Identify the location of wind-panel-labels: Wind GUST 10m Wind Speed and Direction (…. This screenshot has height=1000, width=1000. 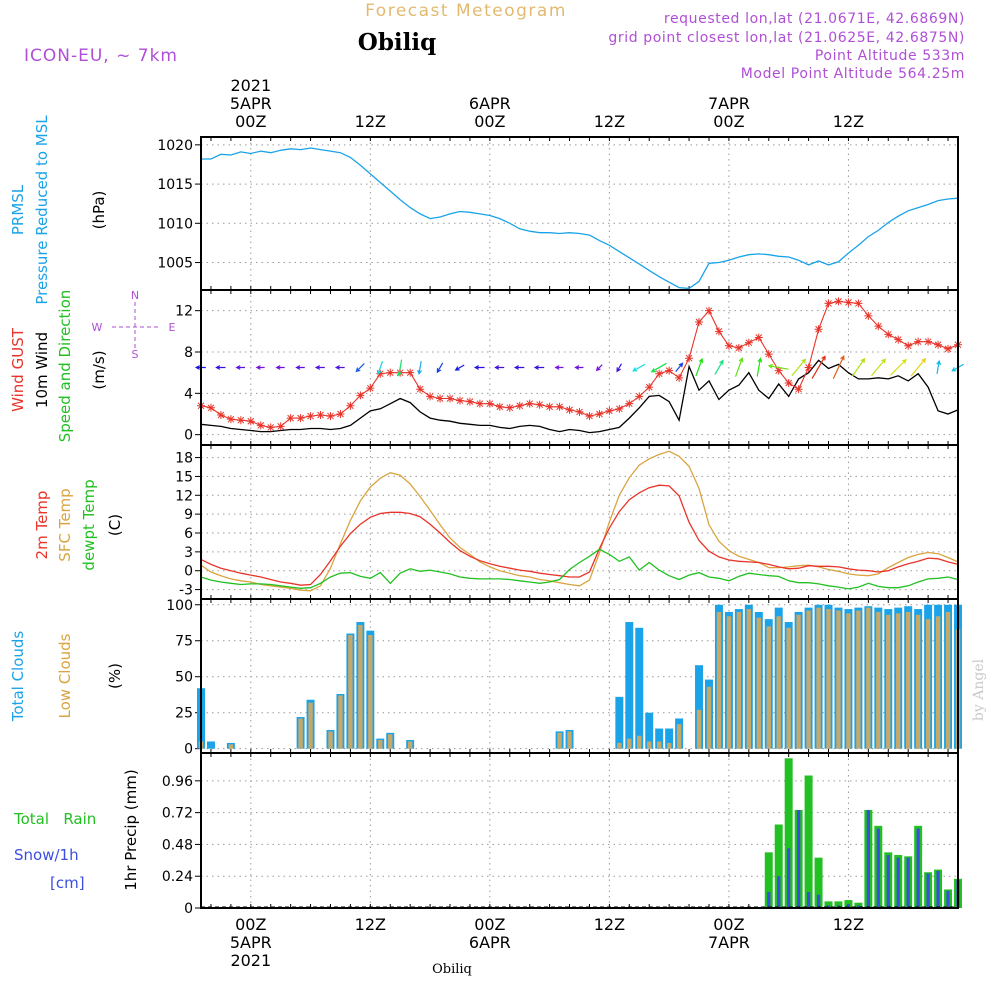
(92, 365).